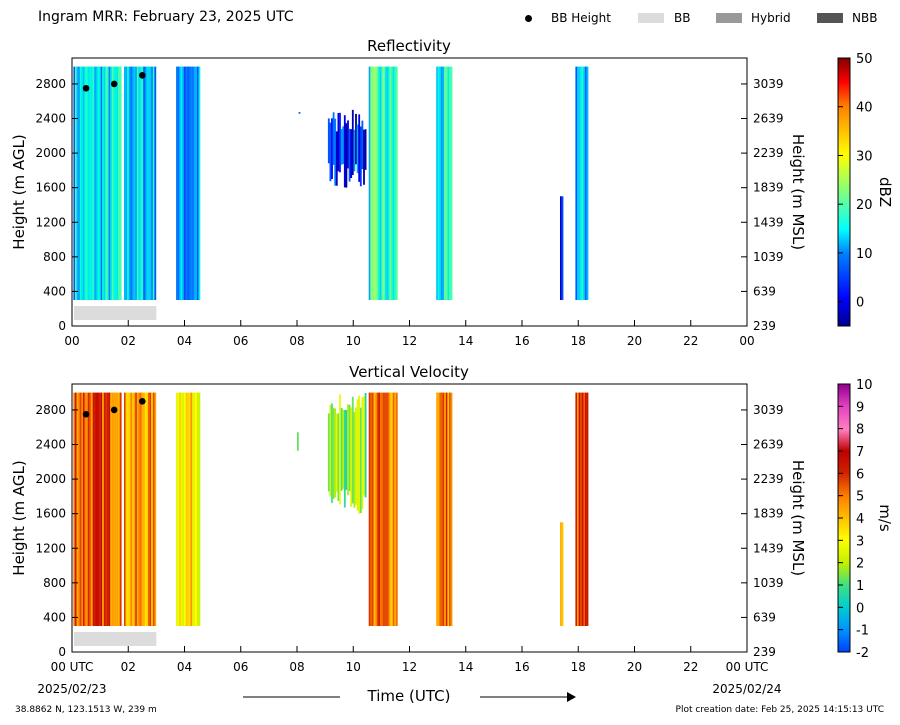  Describe the element at coordinates (860, 608) in the screenshot. I see `velocity-colorbar-tick-label: 0` at that location.